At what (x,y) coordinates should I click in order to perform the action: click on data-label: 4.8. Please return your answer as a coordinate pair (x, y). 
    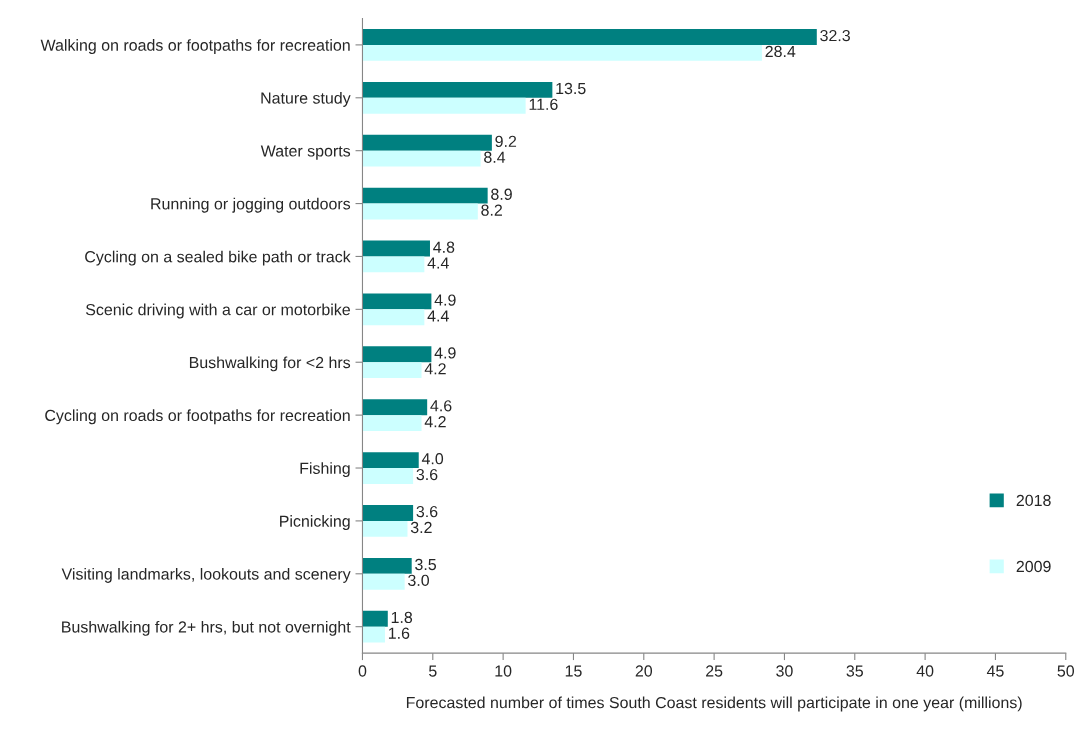
    Looking at the image, I should click on (444, 247).